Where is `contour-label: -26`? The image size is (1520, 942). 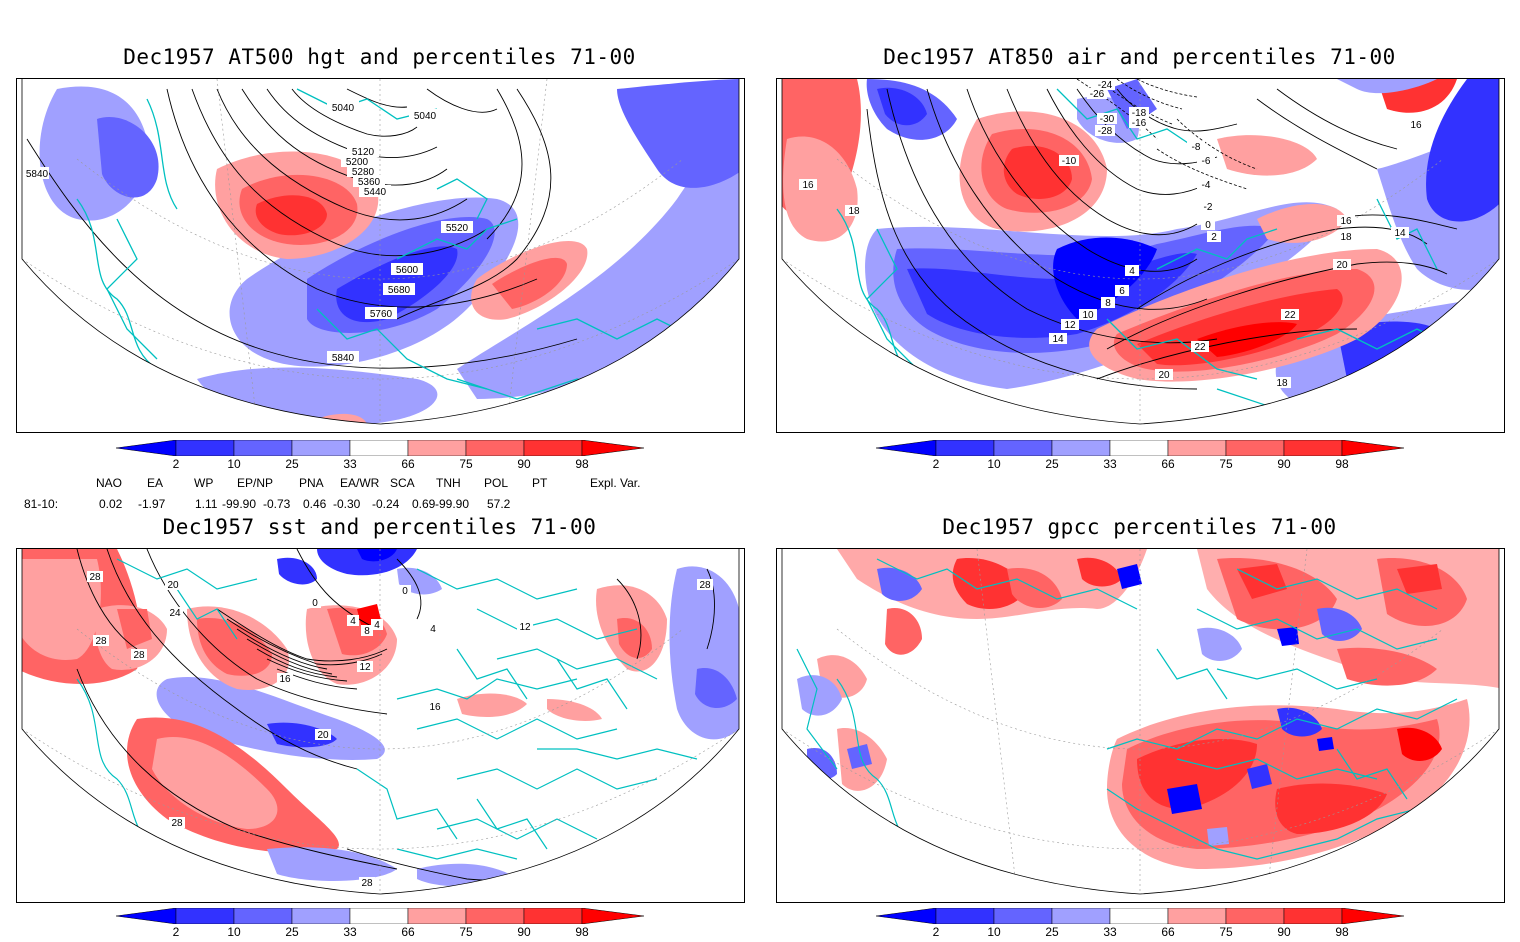 contour-label: -26 is located at coordinates (1097, 94).